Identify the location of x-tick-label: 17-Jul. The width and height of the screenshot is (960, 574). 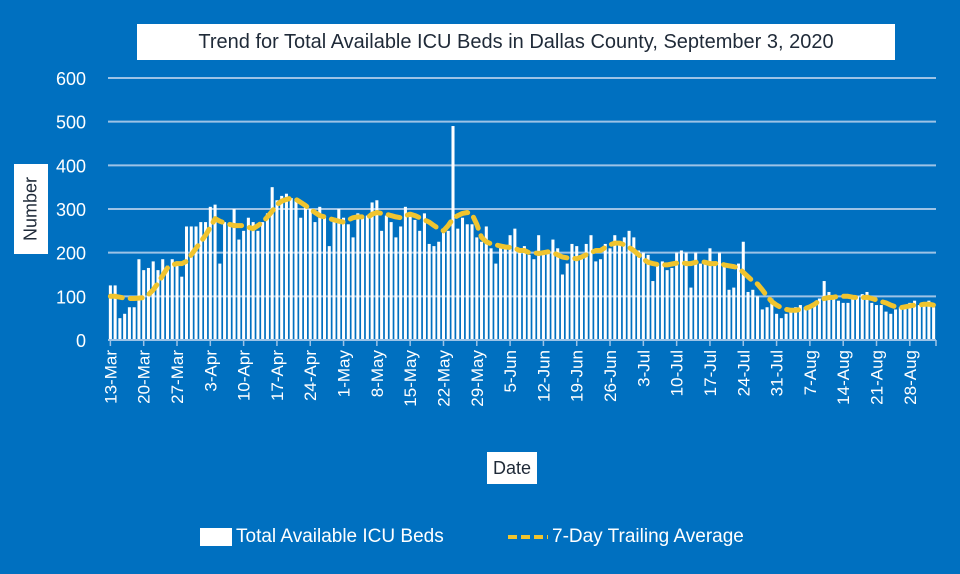
(710, 373).